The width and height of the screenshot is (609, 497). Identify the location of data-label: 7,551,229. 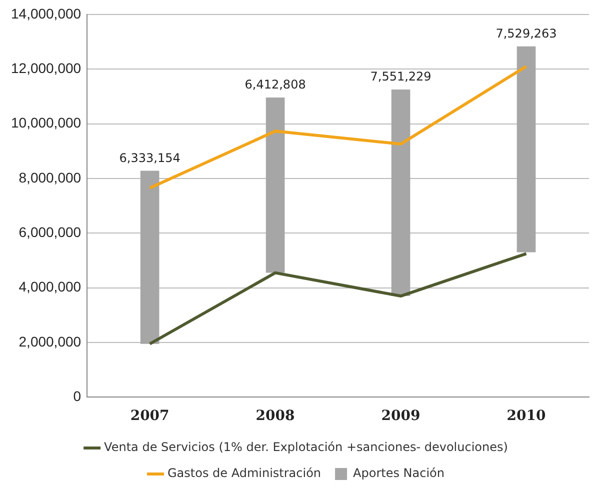
(401, 77).